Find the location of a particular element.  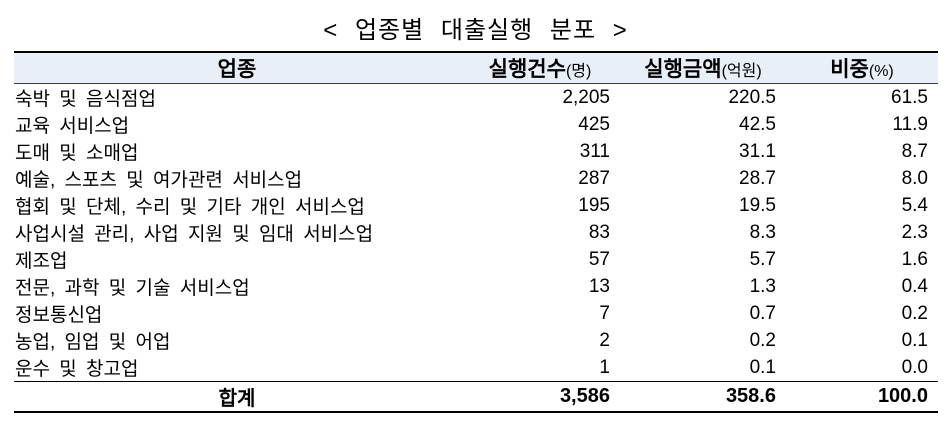

industry-cell: 도매 및 소매업 is located at coordinates (77, 153).